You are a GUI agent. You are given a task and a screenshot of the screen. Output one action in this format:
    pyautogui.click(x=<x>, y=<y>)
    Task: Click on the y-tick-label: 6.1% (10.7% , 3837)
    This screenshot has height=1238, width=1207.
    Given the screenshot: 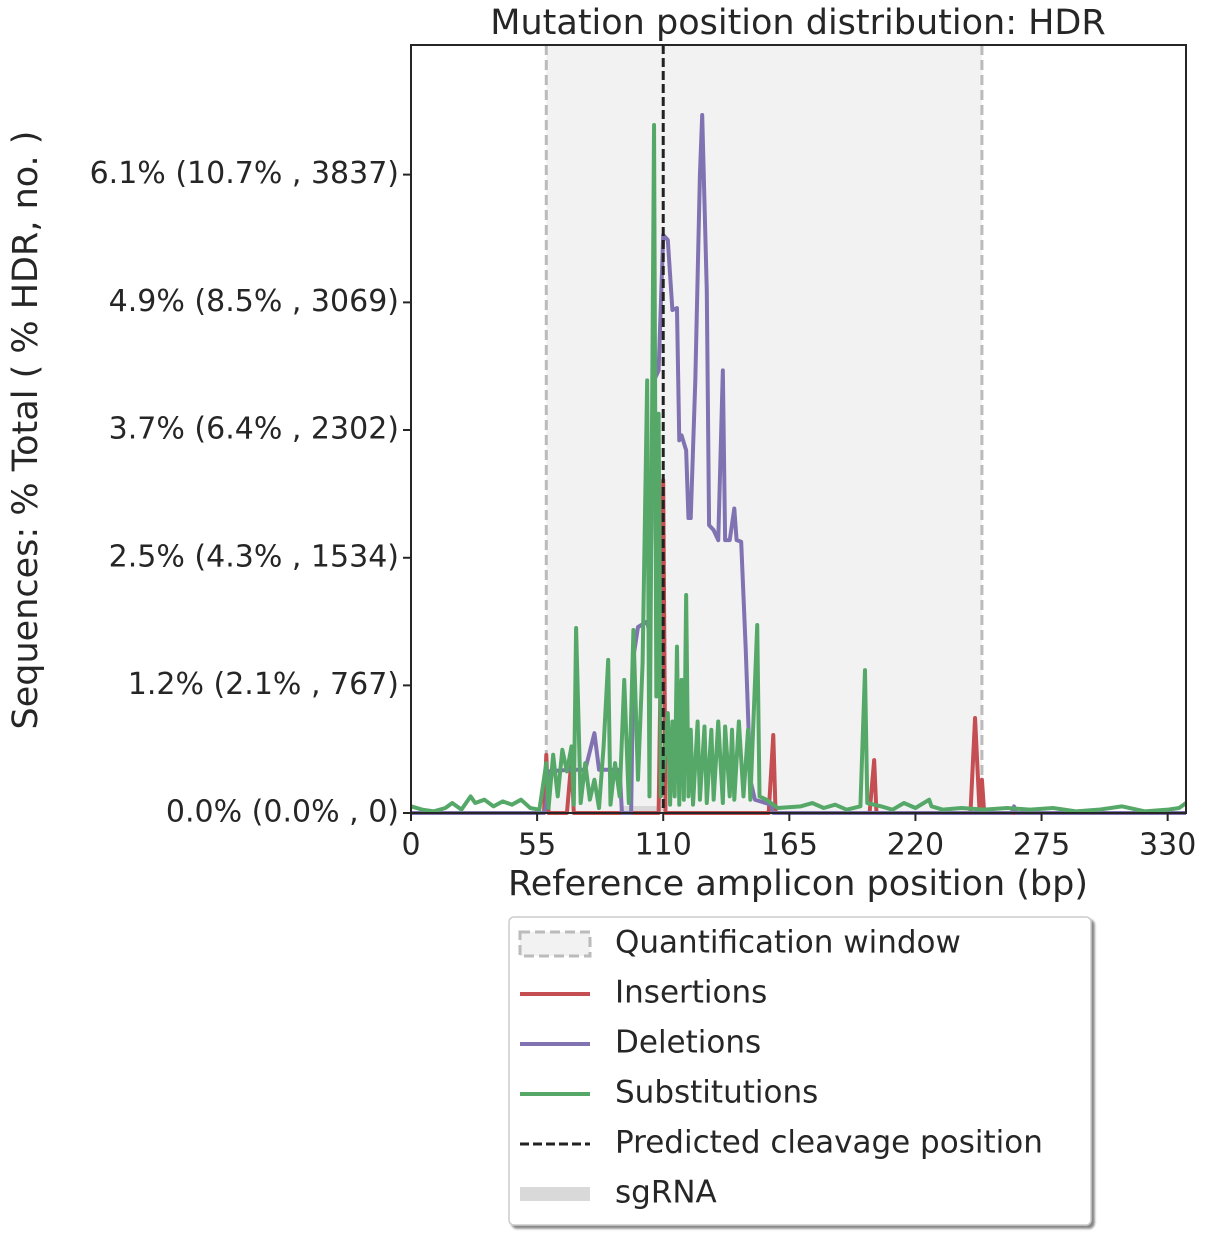 What is the action you would take?
    pyautogui.click(x=244, y=173)
    